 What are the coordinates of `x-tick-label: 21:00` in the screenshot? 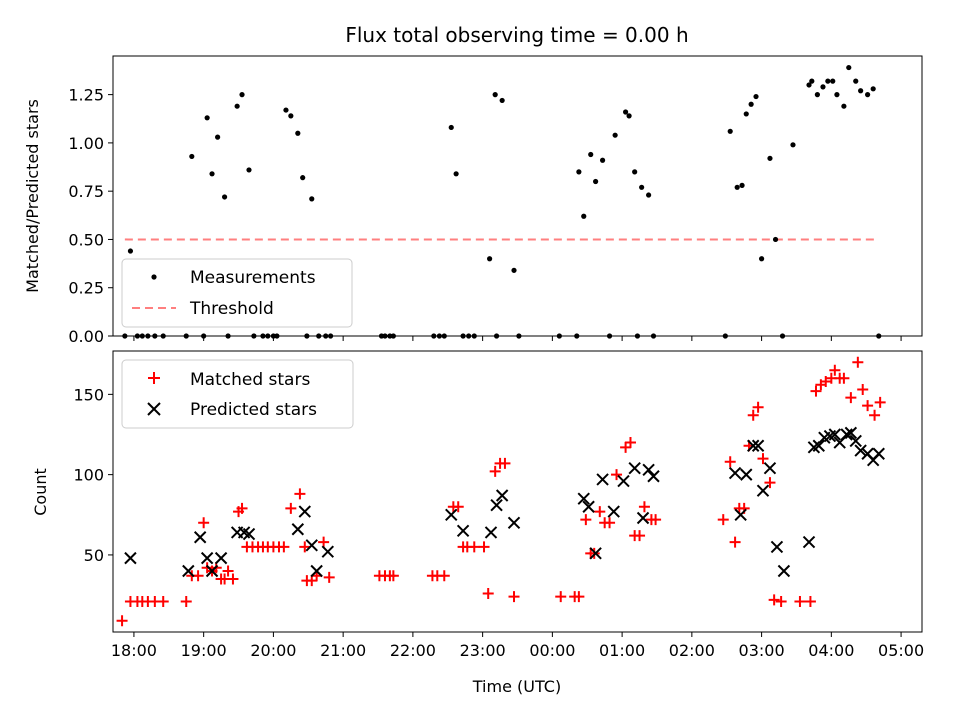 It's located at (343, 650).